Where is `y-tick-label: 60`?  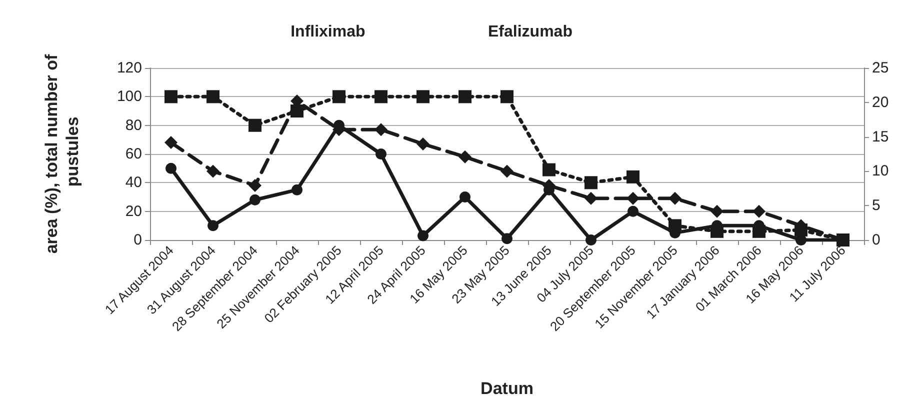 y-tick-label: 60 is located at coordinates (133, 154).